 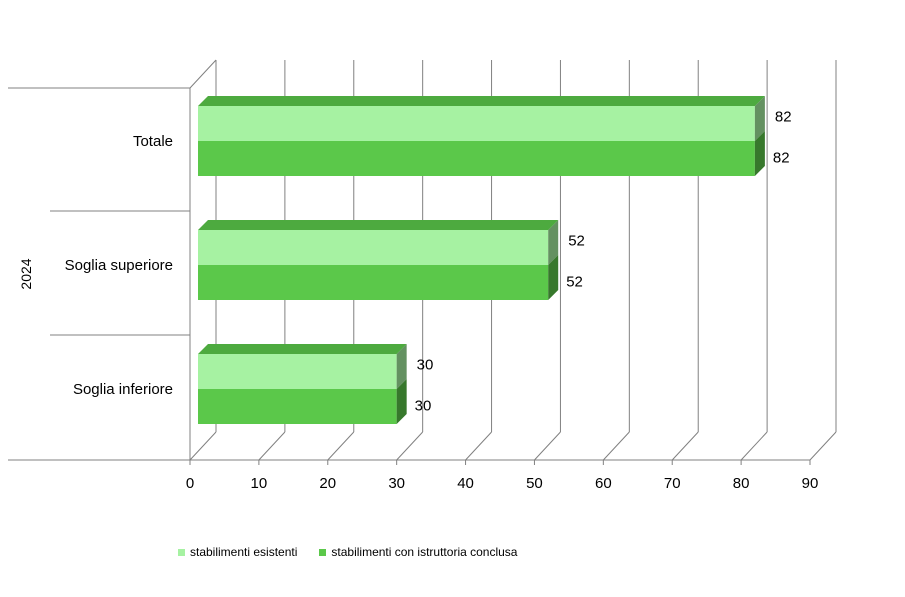 I want to click on x-tick-label-70: 70, so click(x=672, y=483).